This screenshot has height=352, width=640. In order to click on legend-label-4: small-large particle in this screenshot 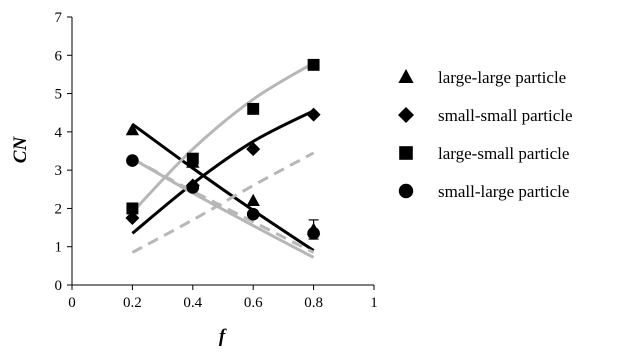, I will do `click(503, 191)`.